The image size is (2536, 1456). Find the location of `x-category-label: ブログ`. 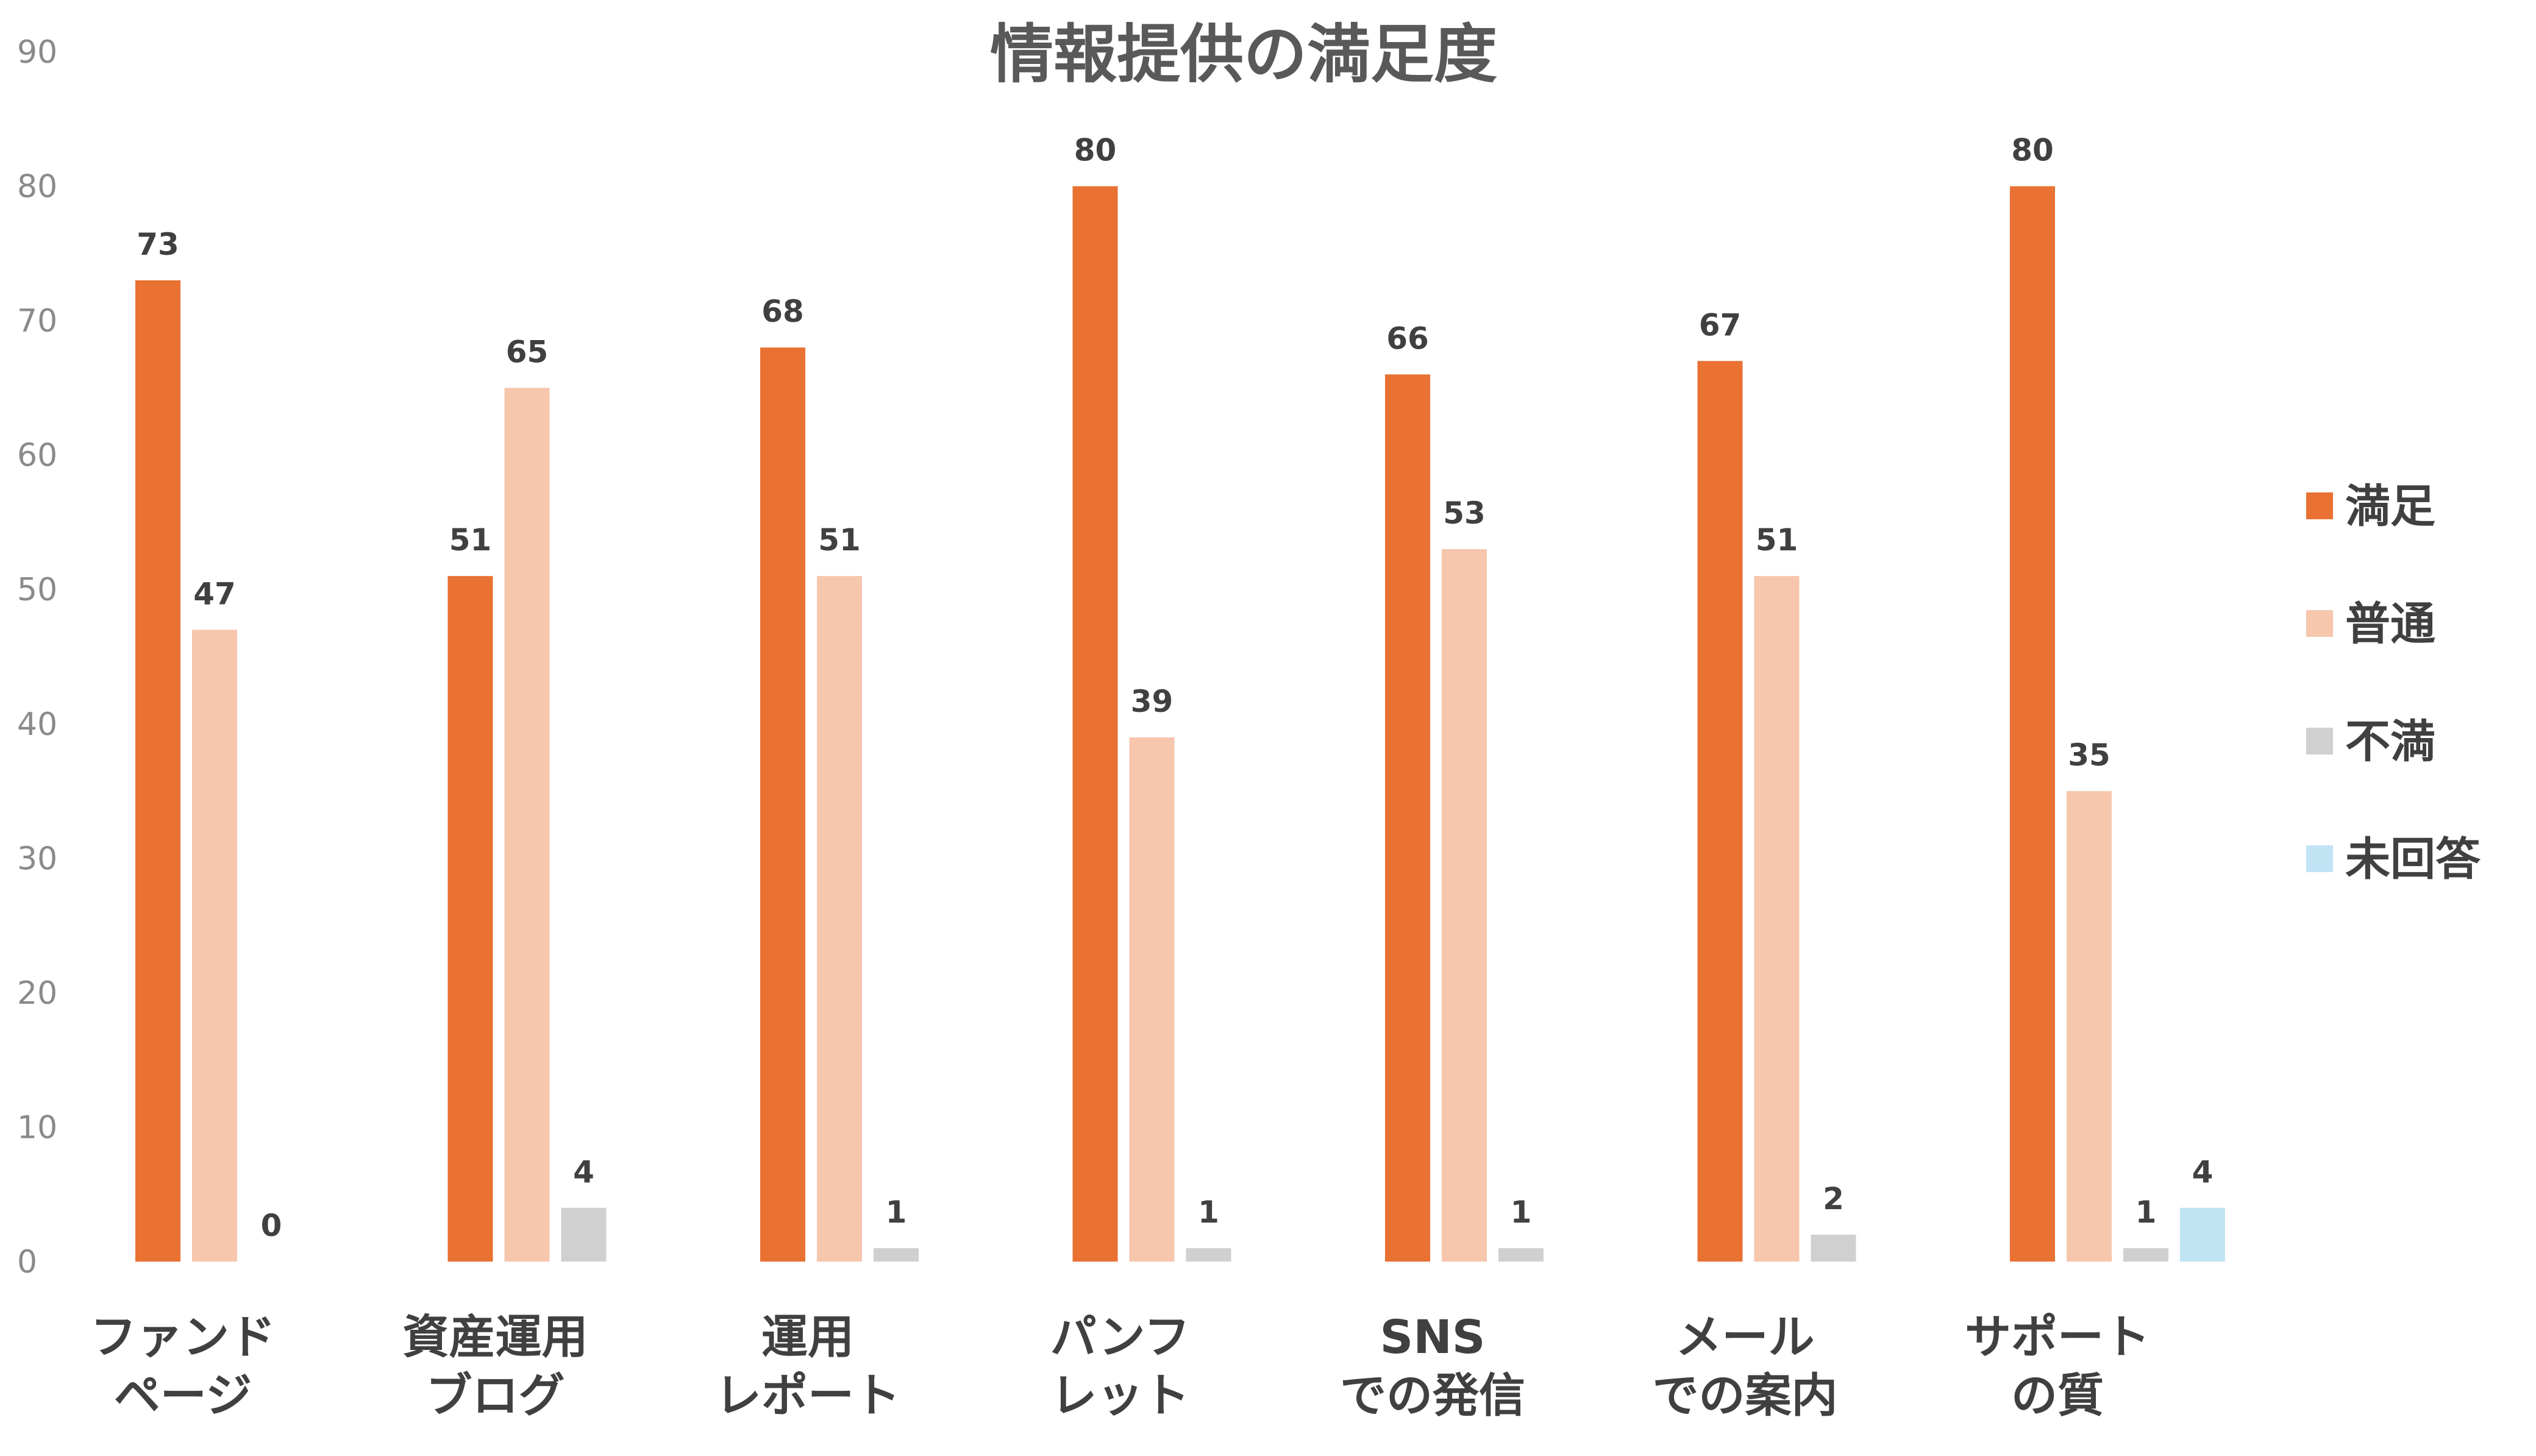

x-category-label: ブログ is located at coordinates (496, 1395).